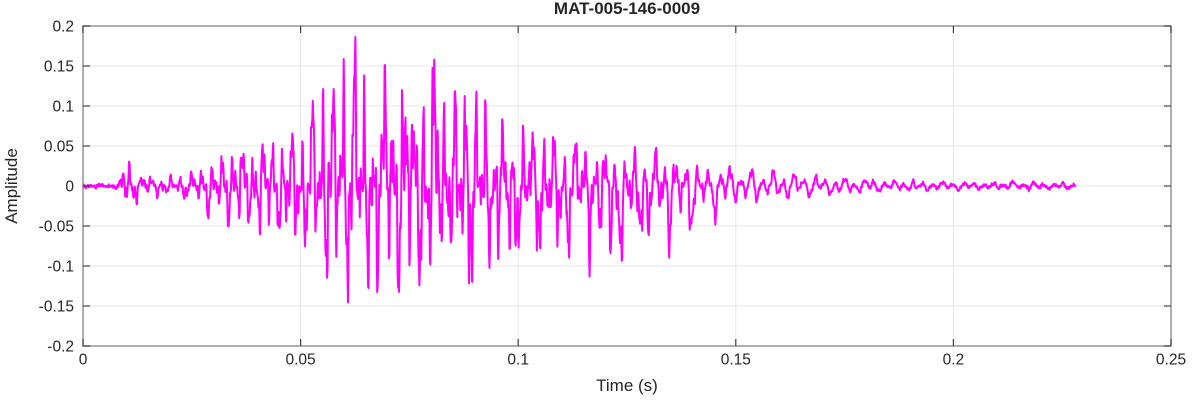 The image size is (1193, 404). What do you see at coordinates (56, 307) in the screenshot?
I see `y-tick-label: -0.15` at bounding box center [56, 307].